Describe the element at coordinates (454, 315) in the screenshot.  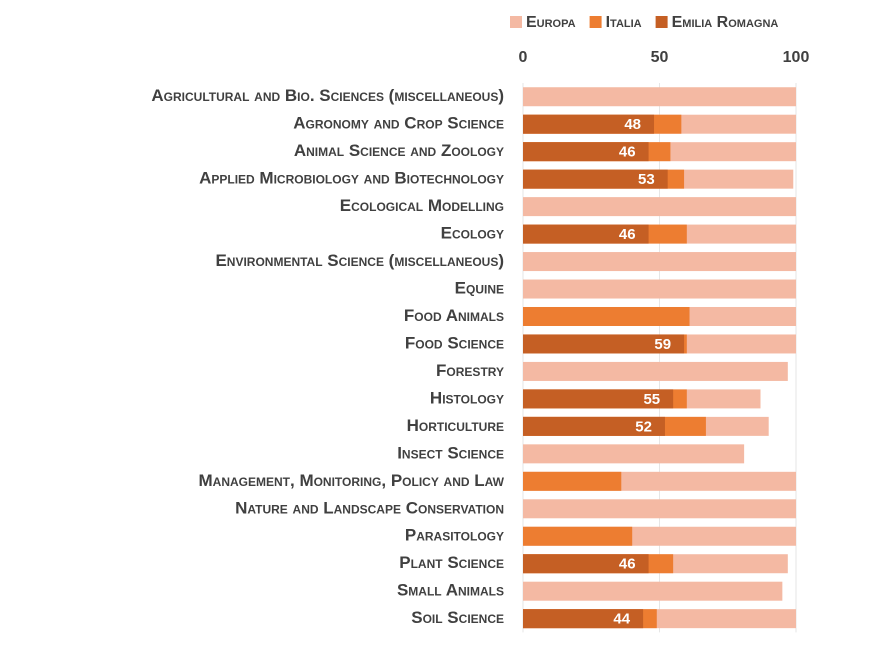
I see `category-label: Food Animals` at that location.